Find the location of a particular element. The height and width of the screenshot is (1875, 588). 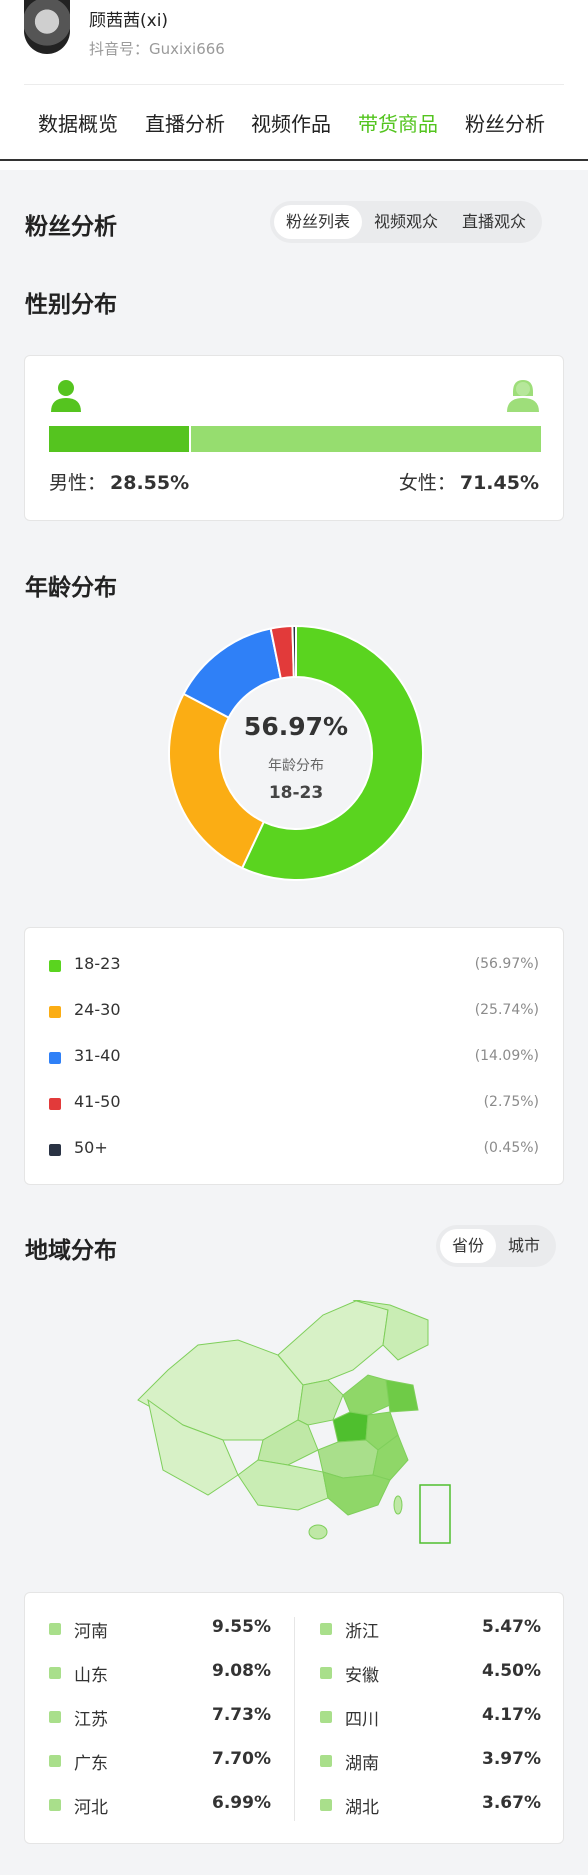

region-name: 浙江 is located at coordinates (362, 1632).